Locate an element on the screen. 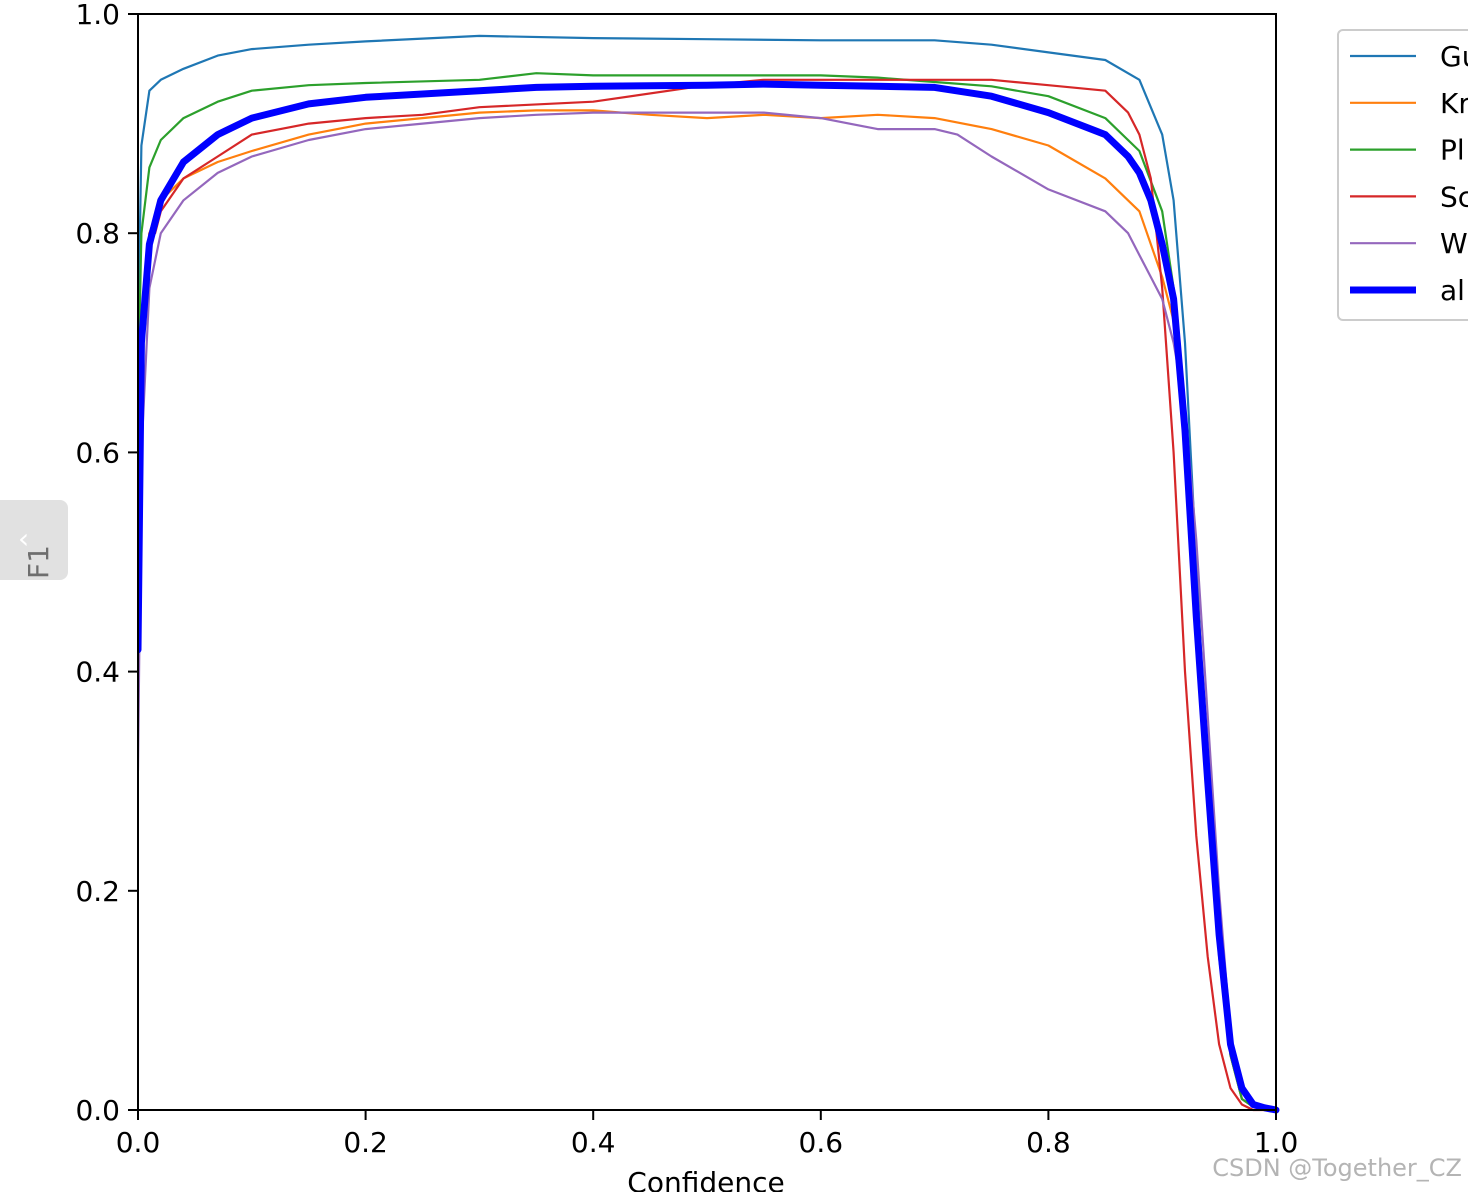  y-axis-ticks: 0.0 0.2 0.4 0.6 0.8 1.0 is located at coordinates (106, 563).